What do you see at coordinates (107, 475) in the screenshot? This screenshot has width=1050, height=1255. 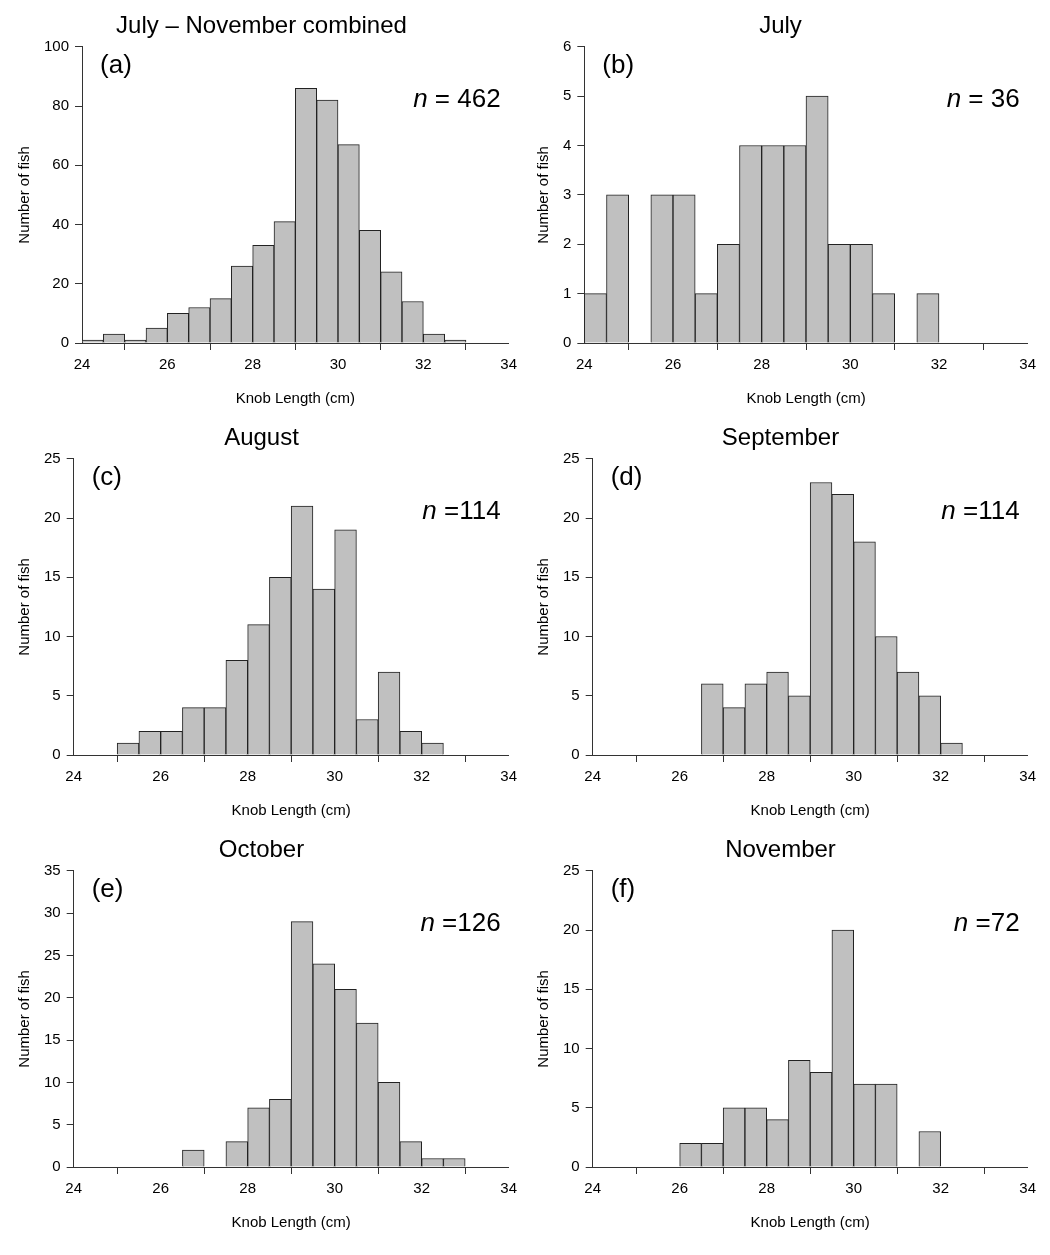 I see `annotation: (c)` at bounding box center [107, 475].